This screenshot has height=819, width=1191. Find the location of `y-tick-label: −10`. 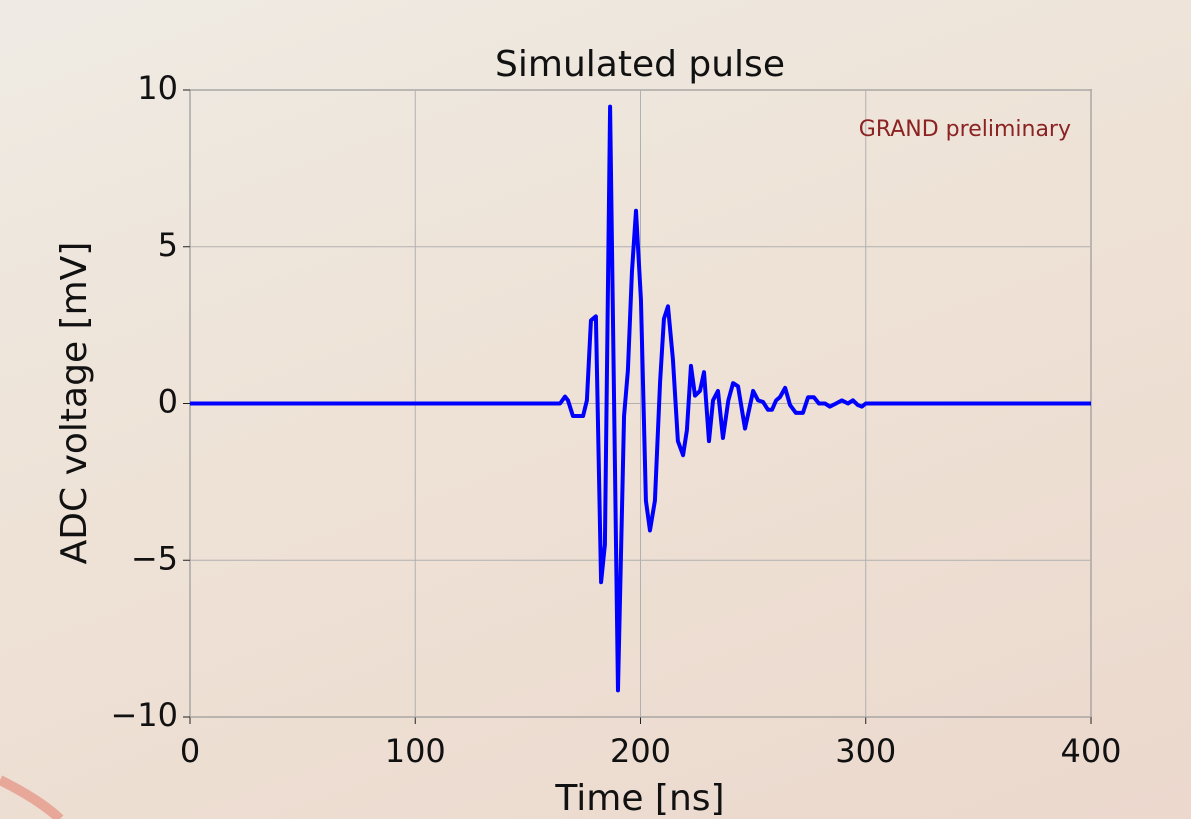

y-tick-label: −10 is located at coordinates (144, 715).